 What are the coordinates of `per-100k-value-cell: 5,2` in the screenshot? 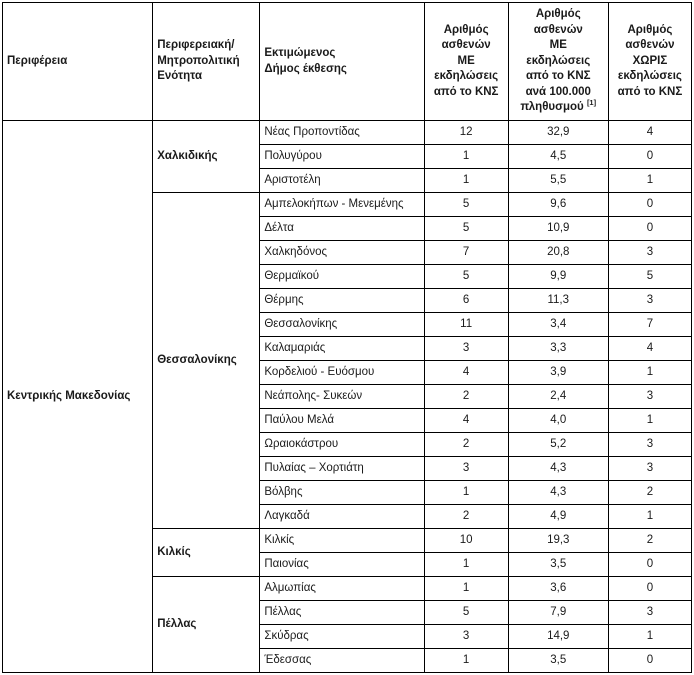 It's located at (558, 444).